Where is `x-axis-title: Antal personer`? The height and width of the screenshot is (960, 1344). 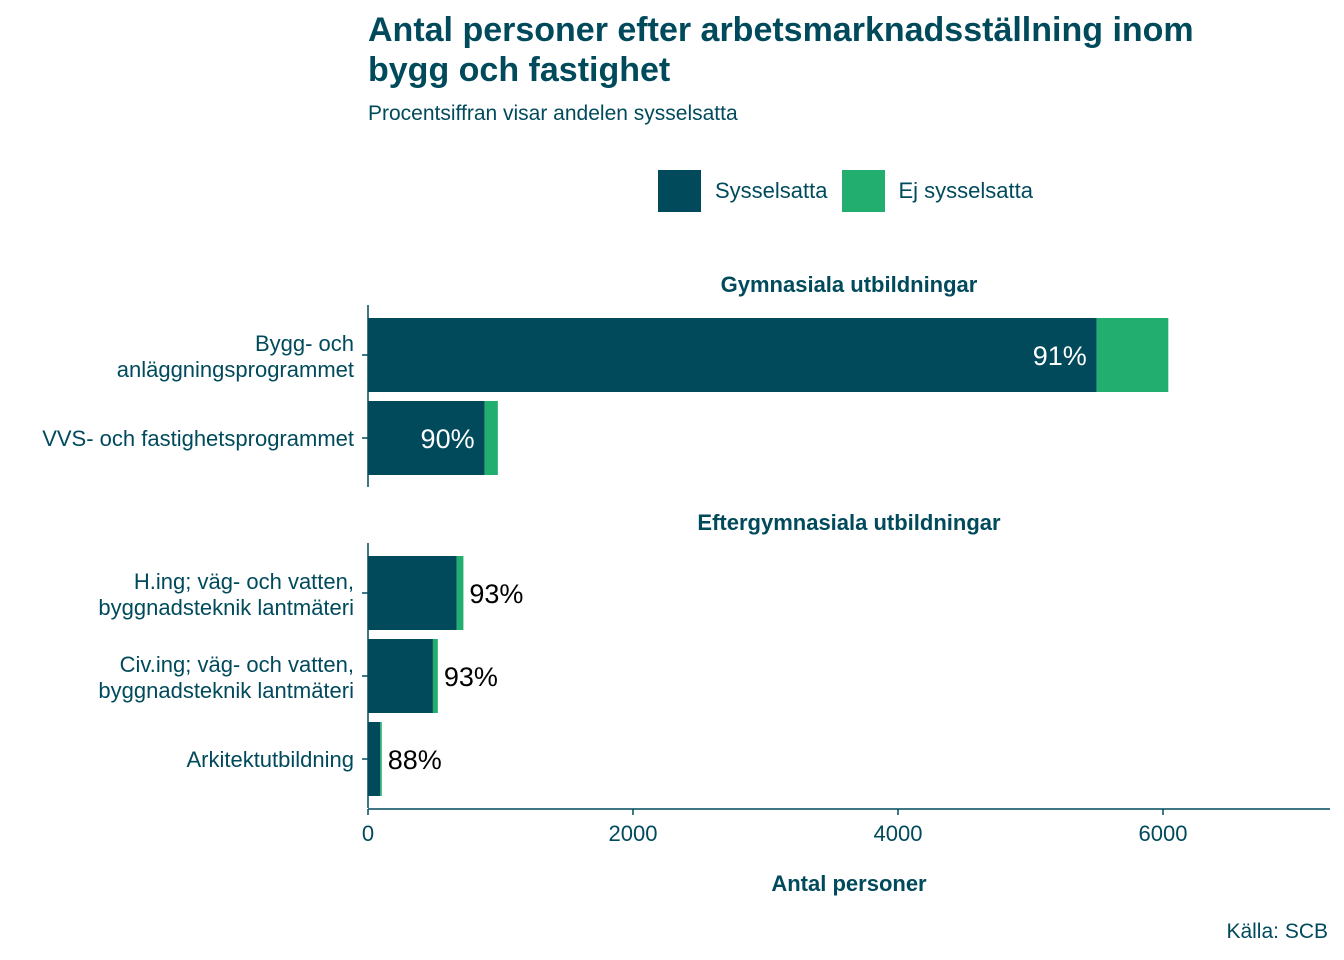
x-axis-title: Antal personer is located at coordinates (849, 883).